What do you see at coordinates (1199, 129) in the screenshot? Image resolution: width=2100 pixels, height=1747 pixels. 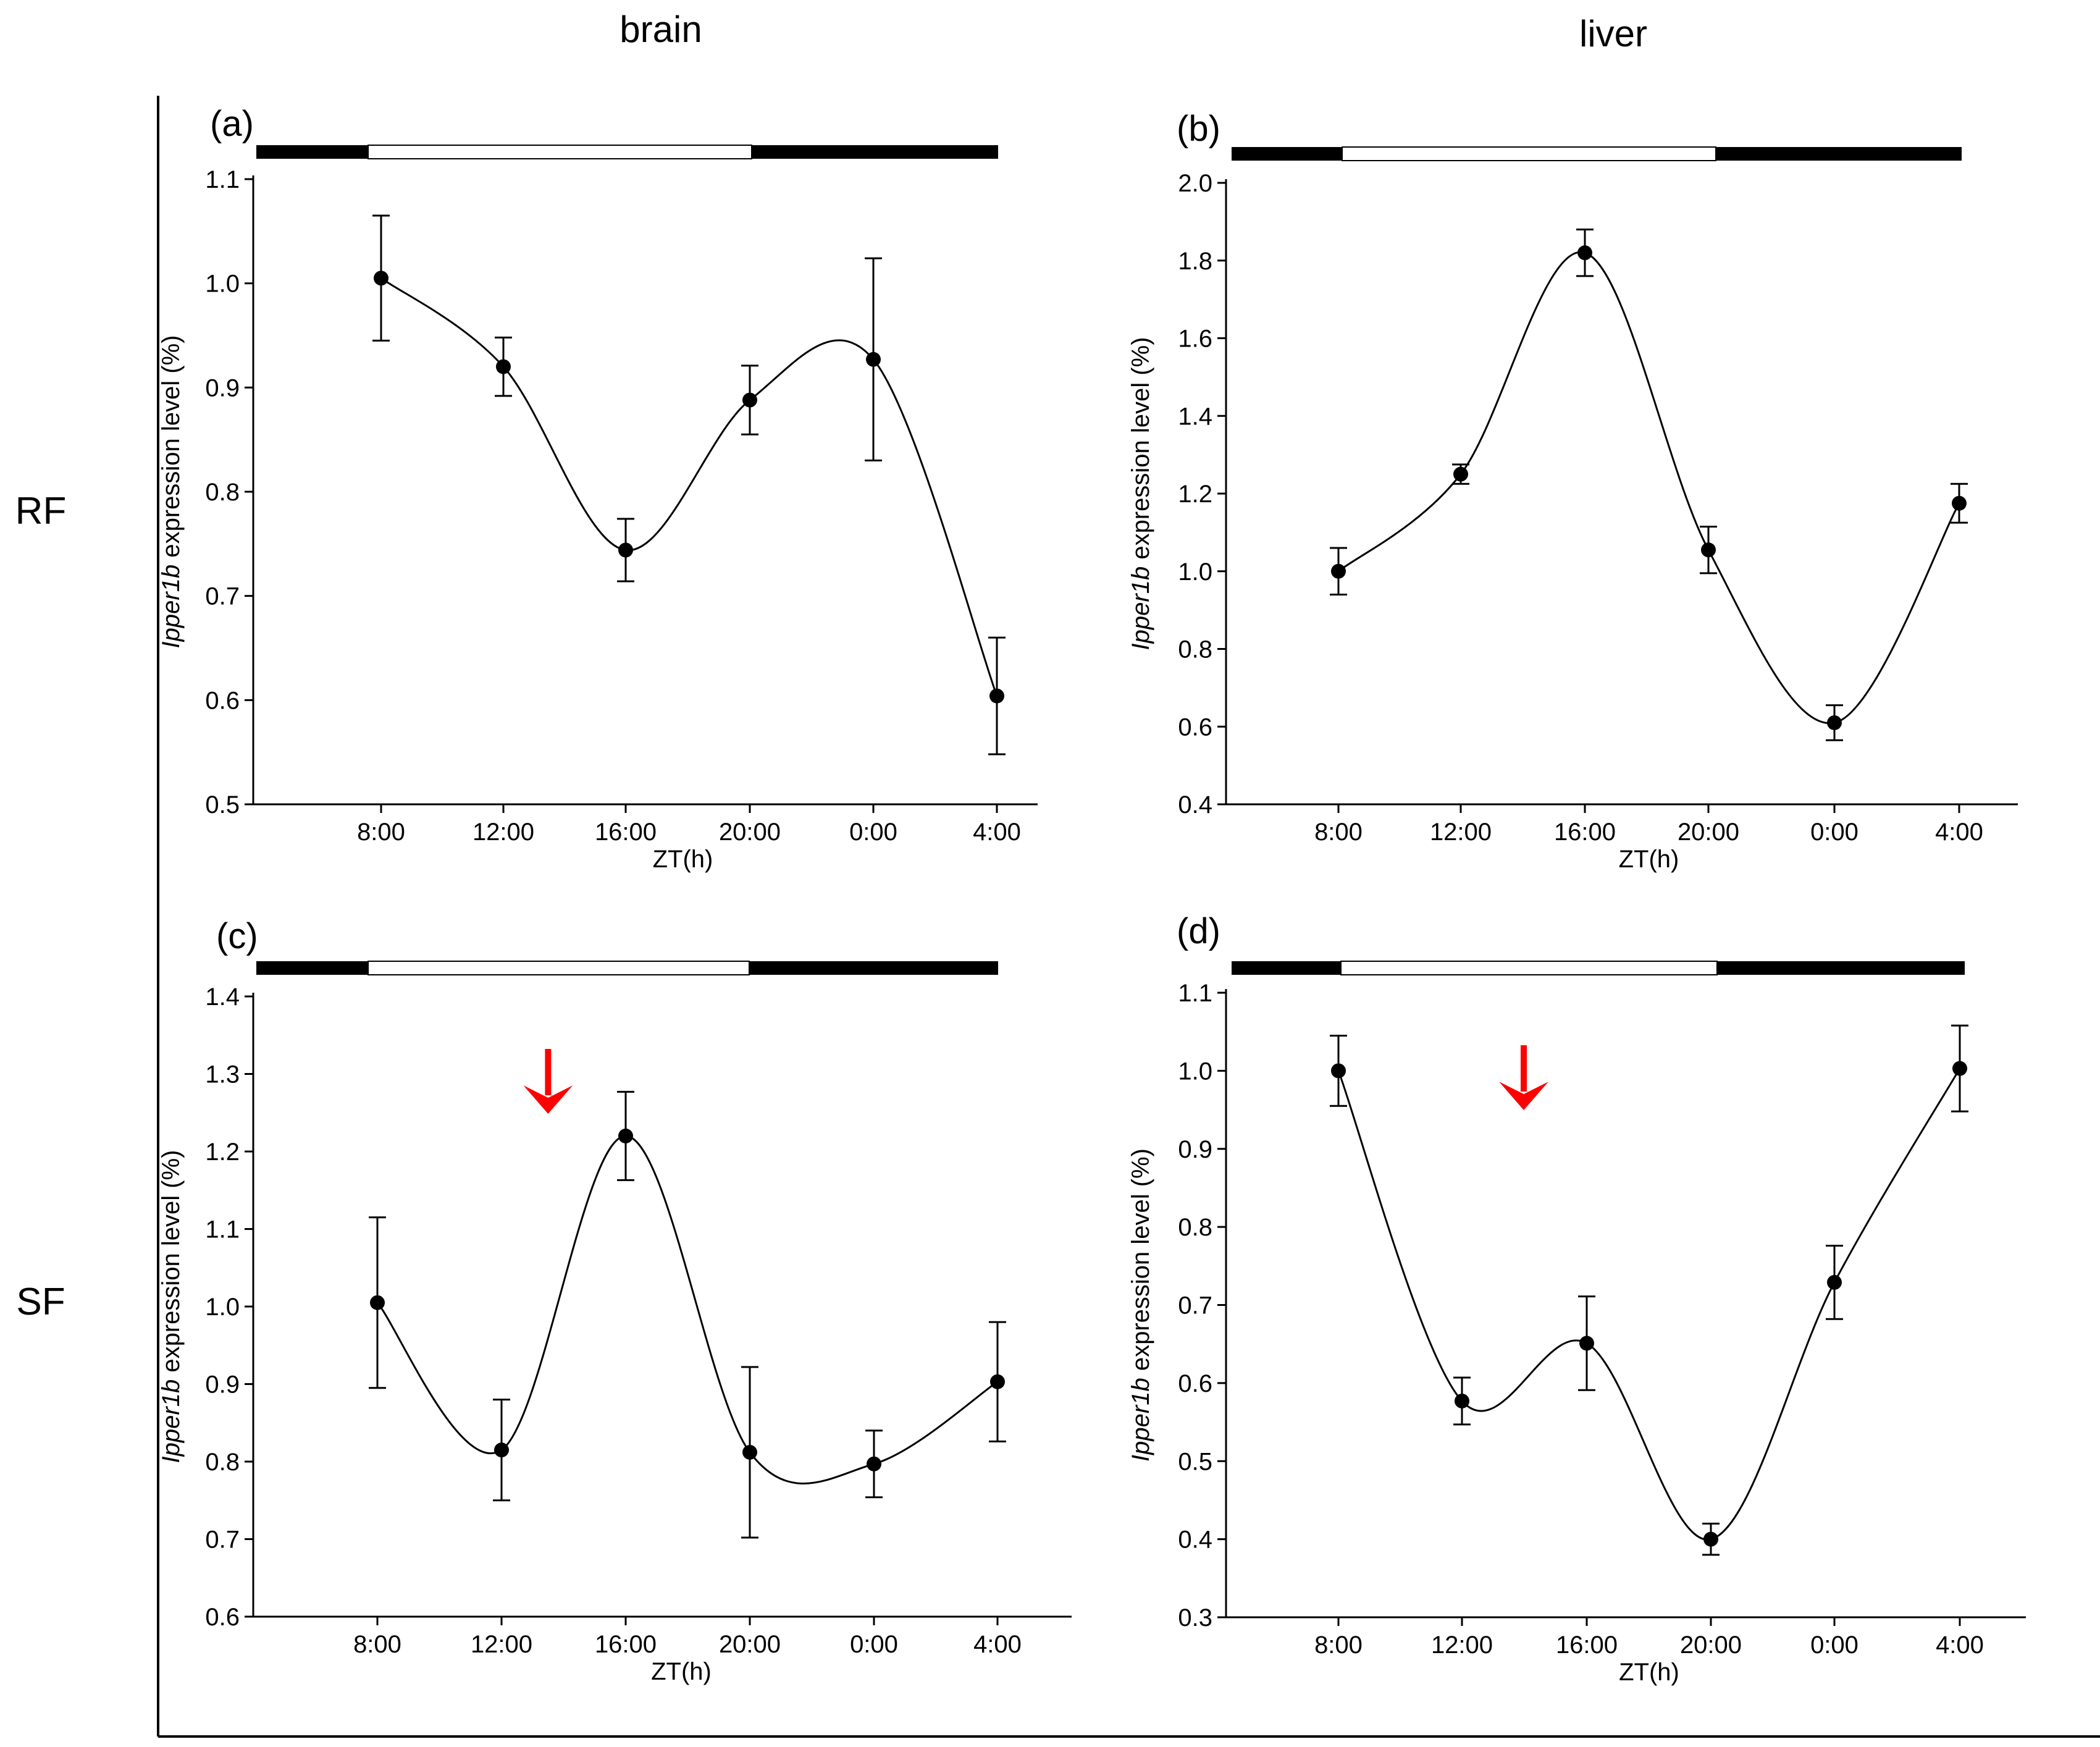 I see `panel-label-b: (b)` at bounding box center [1199, 129].